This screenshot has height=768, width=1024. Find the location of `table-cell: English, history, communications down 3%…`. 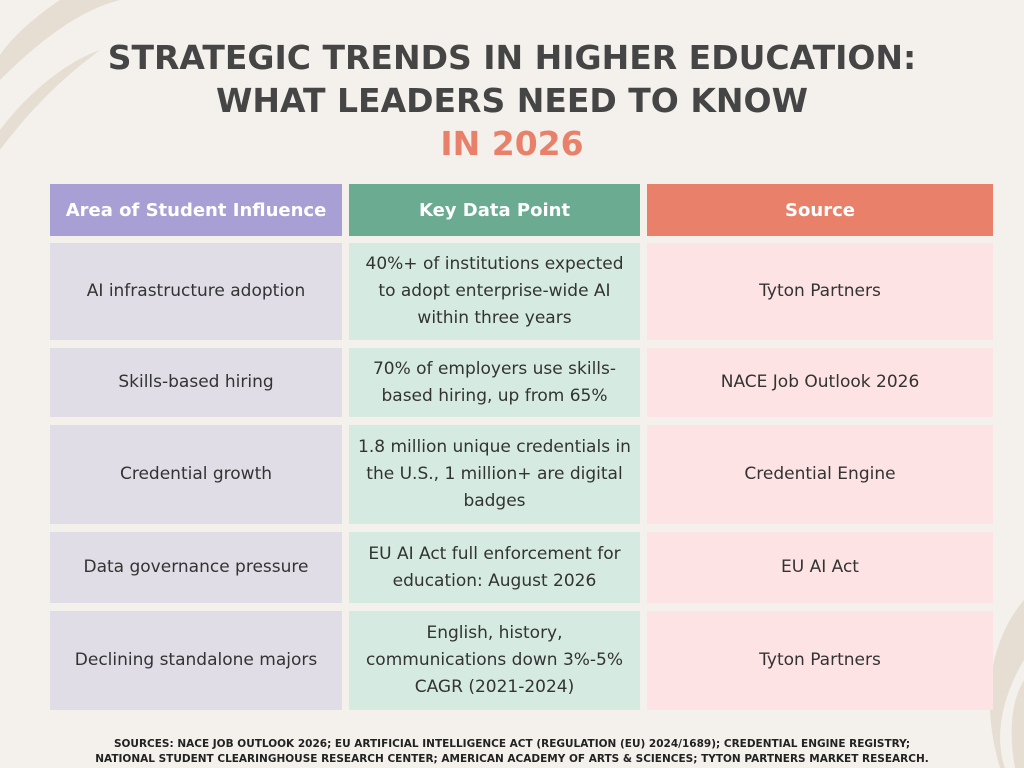

table-cell: English, history, communications down 3%… is located at coordinates (494, 660).